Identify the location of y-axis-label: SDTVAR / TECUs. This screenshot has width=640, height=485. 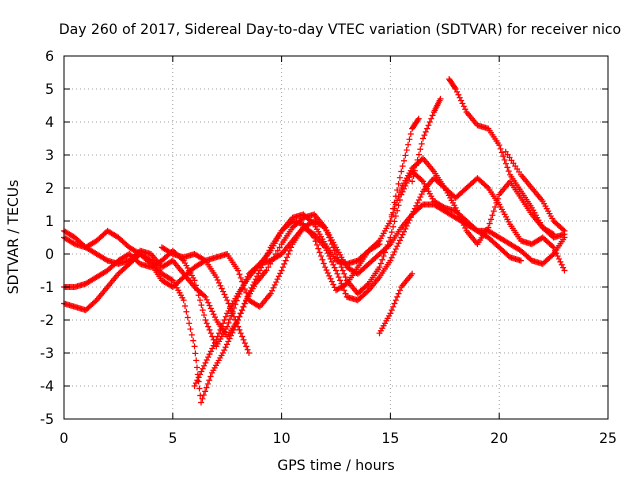
(14, 237).